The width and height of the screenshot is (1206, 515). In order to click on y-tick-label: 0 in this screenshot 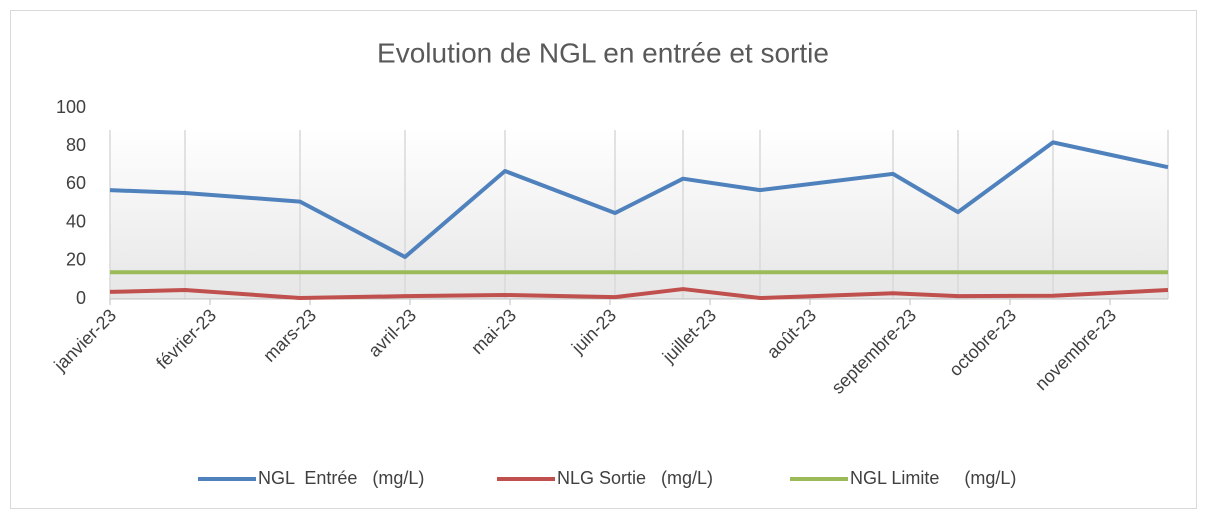, I will do `click(81, 298)`.